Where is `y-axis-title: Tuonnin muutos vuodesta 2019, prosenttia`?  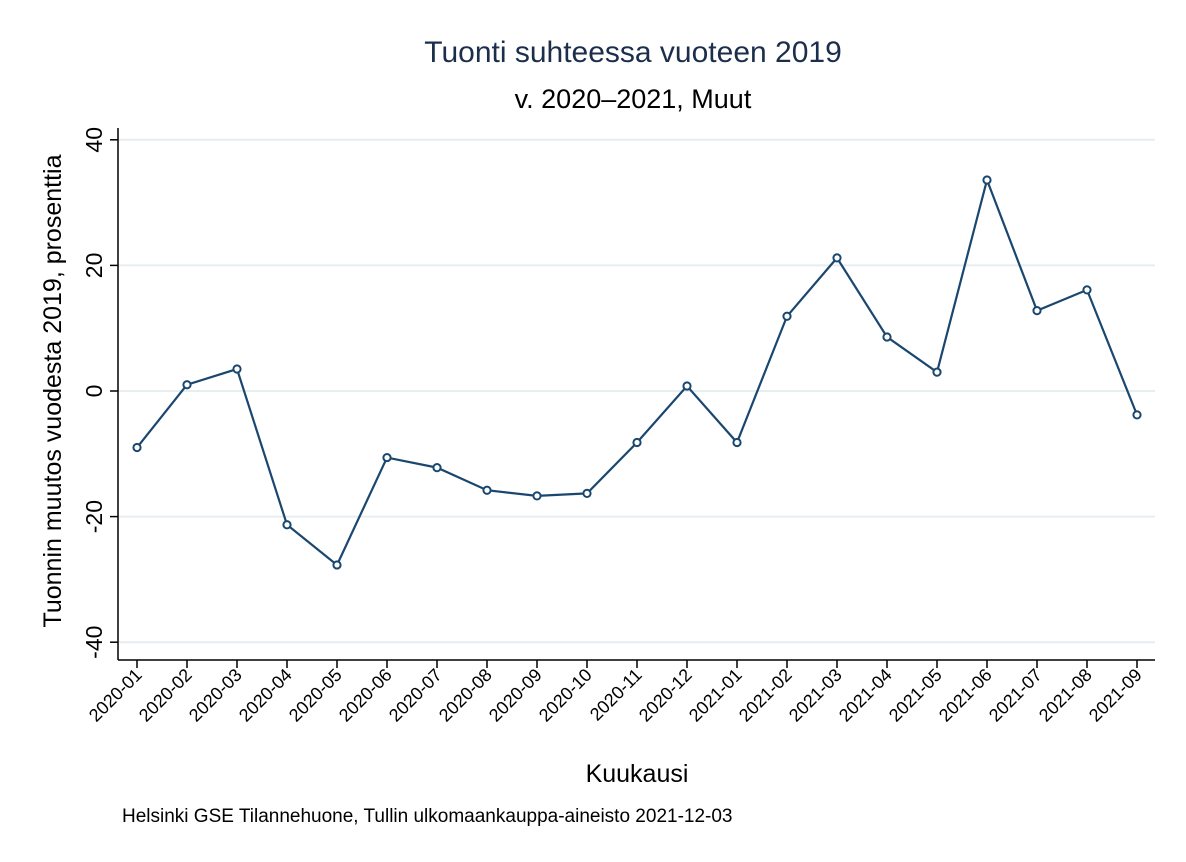
y-axis-title: Tuonnin muutos vuodesta 2019, prosenttia is located at coordinates (53, 390).